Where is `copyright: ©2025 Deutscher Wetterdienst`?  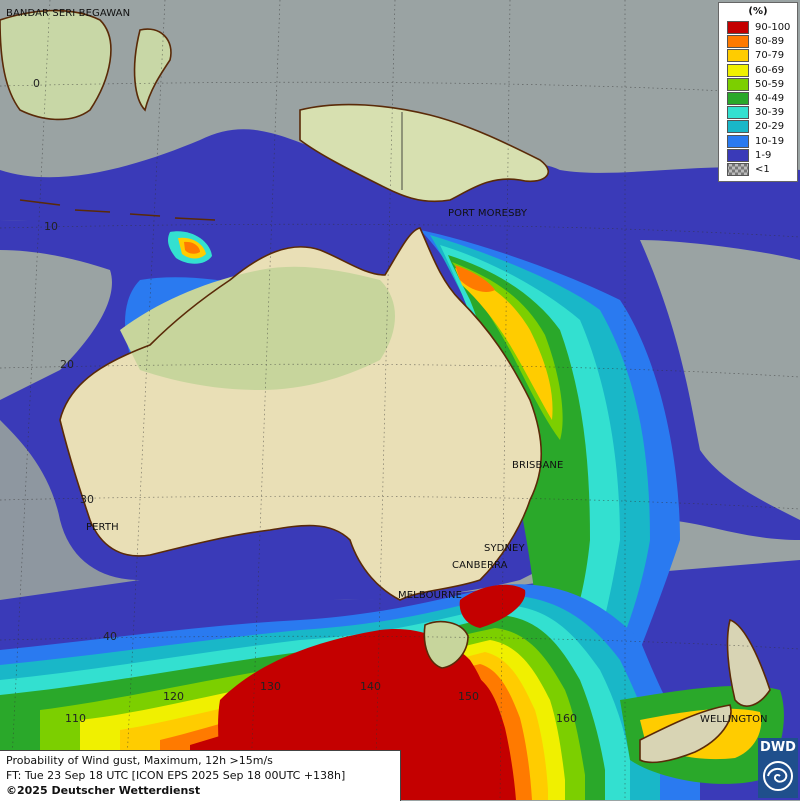
copyright: ©2025 Deutscher Wetterdienst is located at coordinates (103, 790).